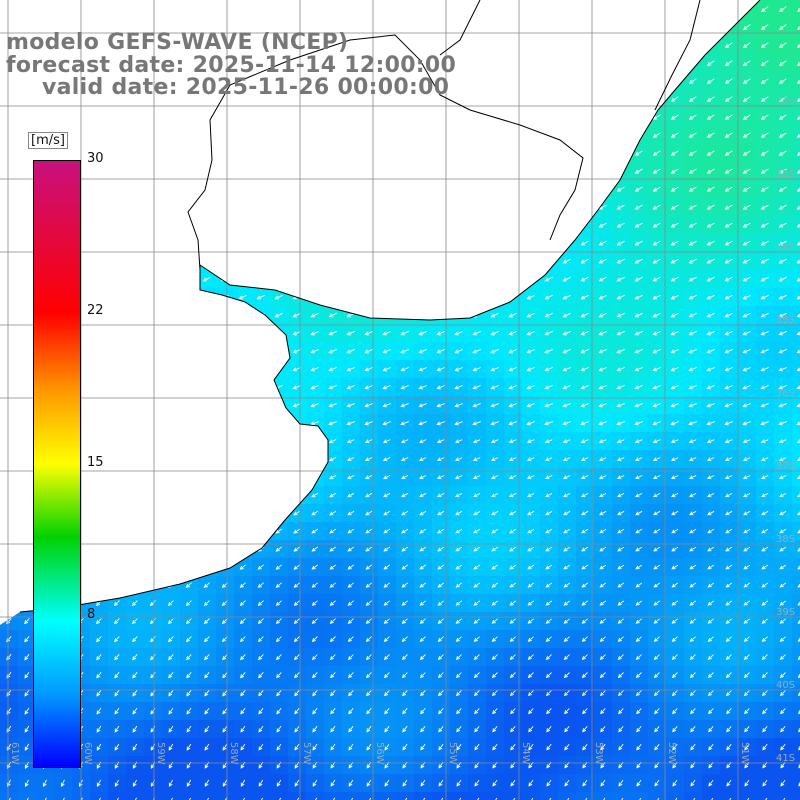  I want to click on longitude-label: 54W, so click(525, 753).